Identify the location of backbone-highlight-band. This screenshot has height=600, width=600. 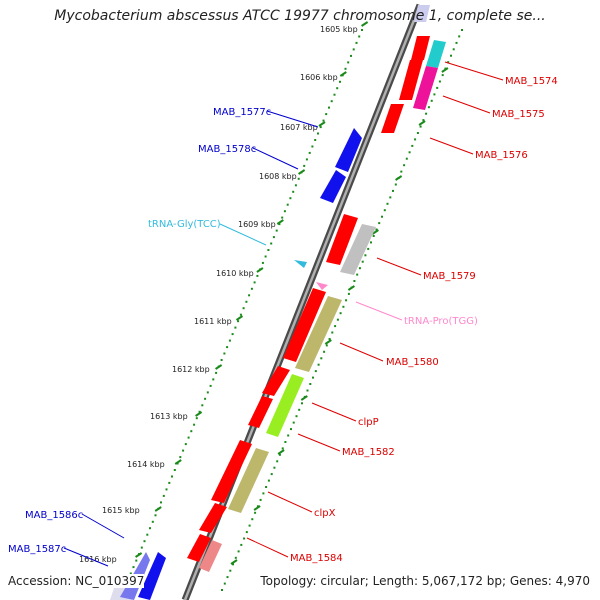
(422, 13).